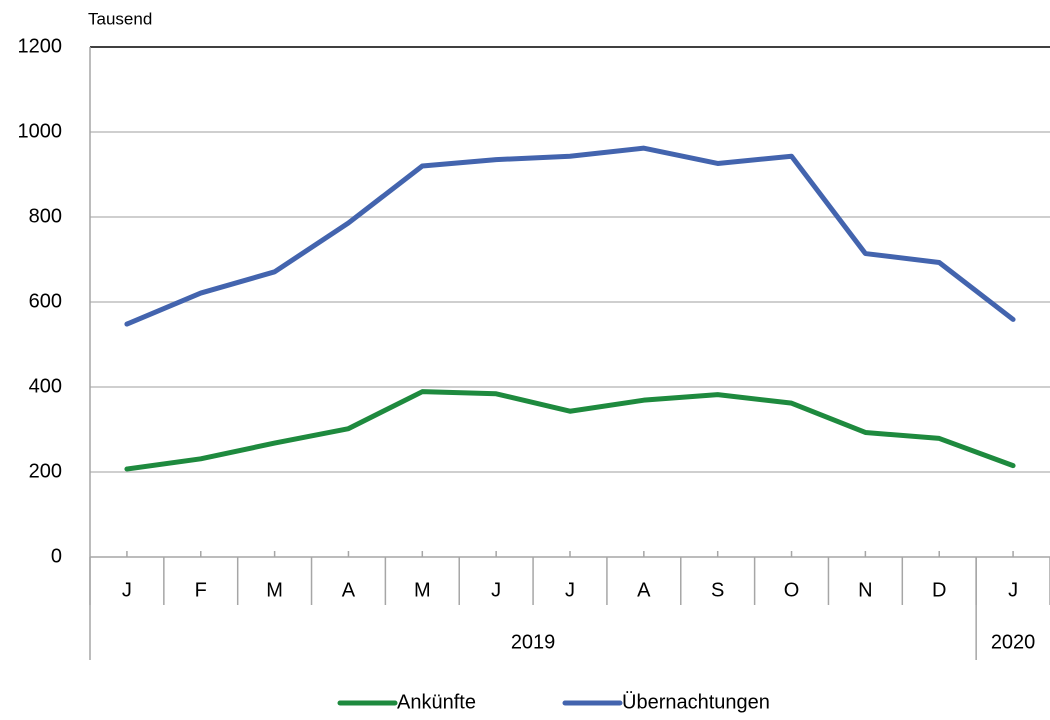  Describe the element at coordinates (120, 18) in the screenshot. I see `y-axis-label: Tausend` at that location.